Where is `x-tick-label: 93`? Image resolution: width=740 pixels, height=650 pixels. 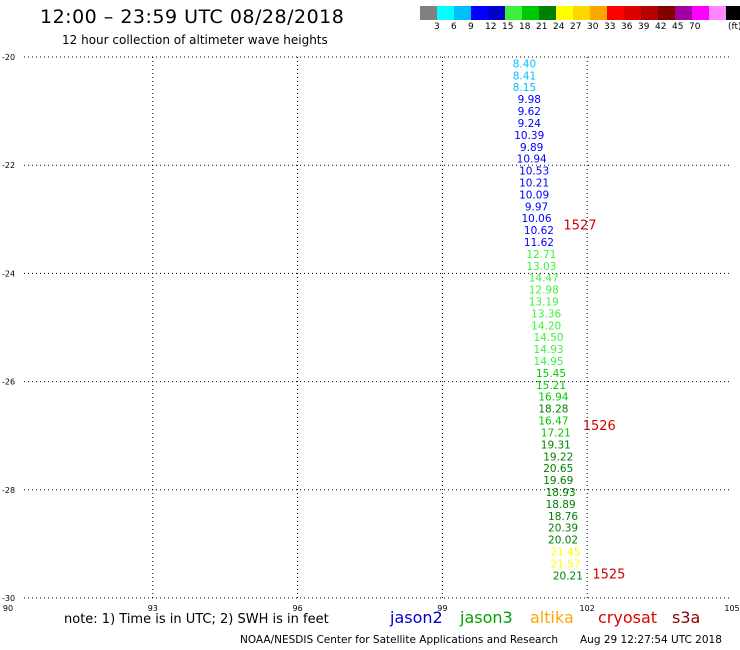
x-tick-label: 93 is located at coordinates (153, 608).